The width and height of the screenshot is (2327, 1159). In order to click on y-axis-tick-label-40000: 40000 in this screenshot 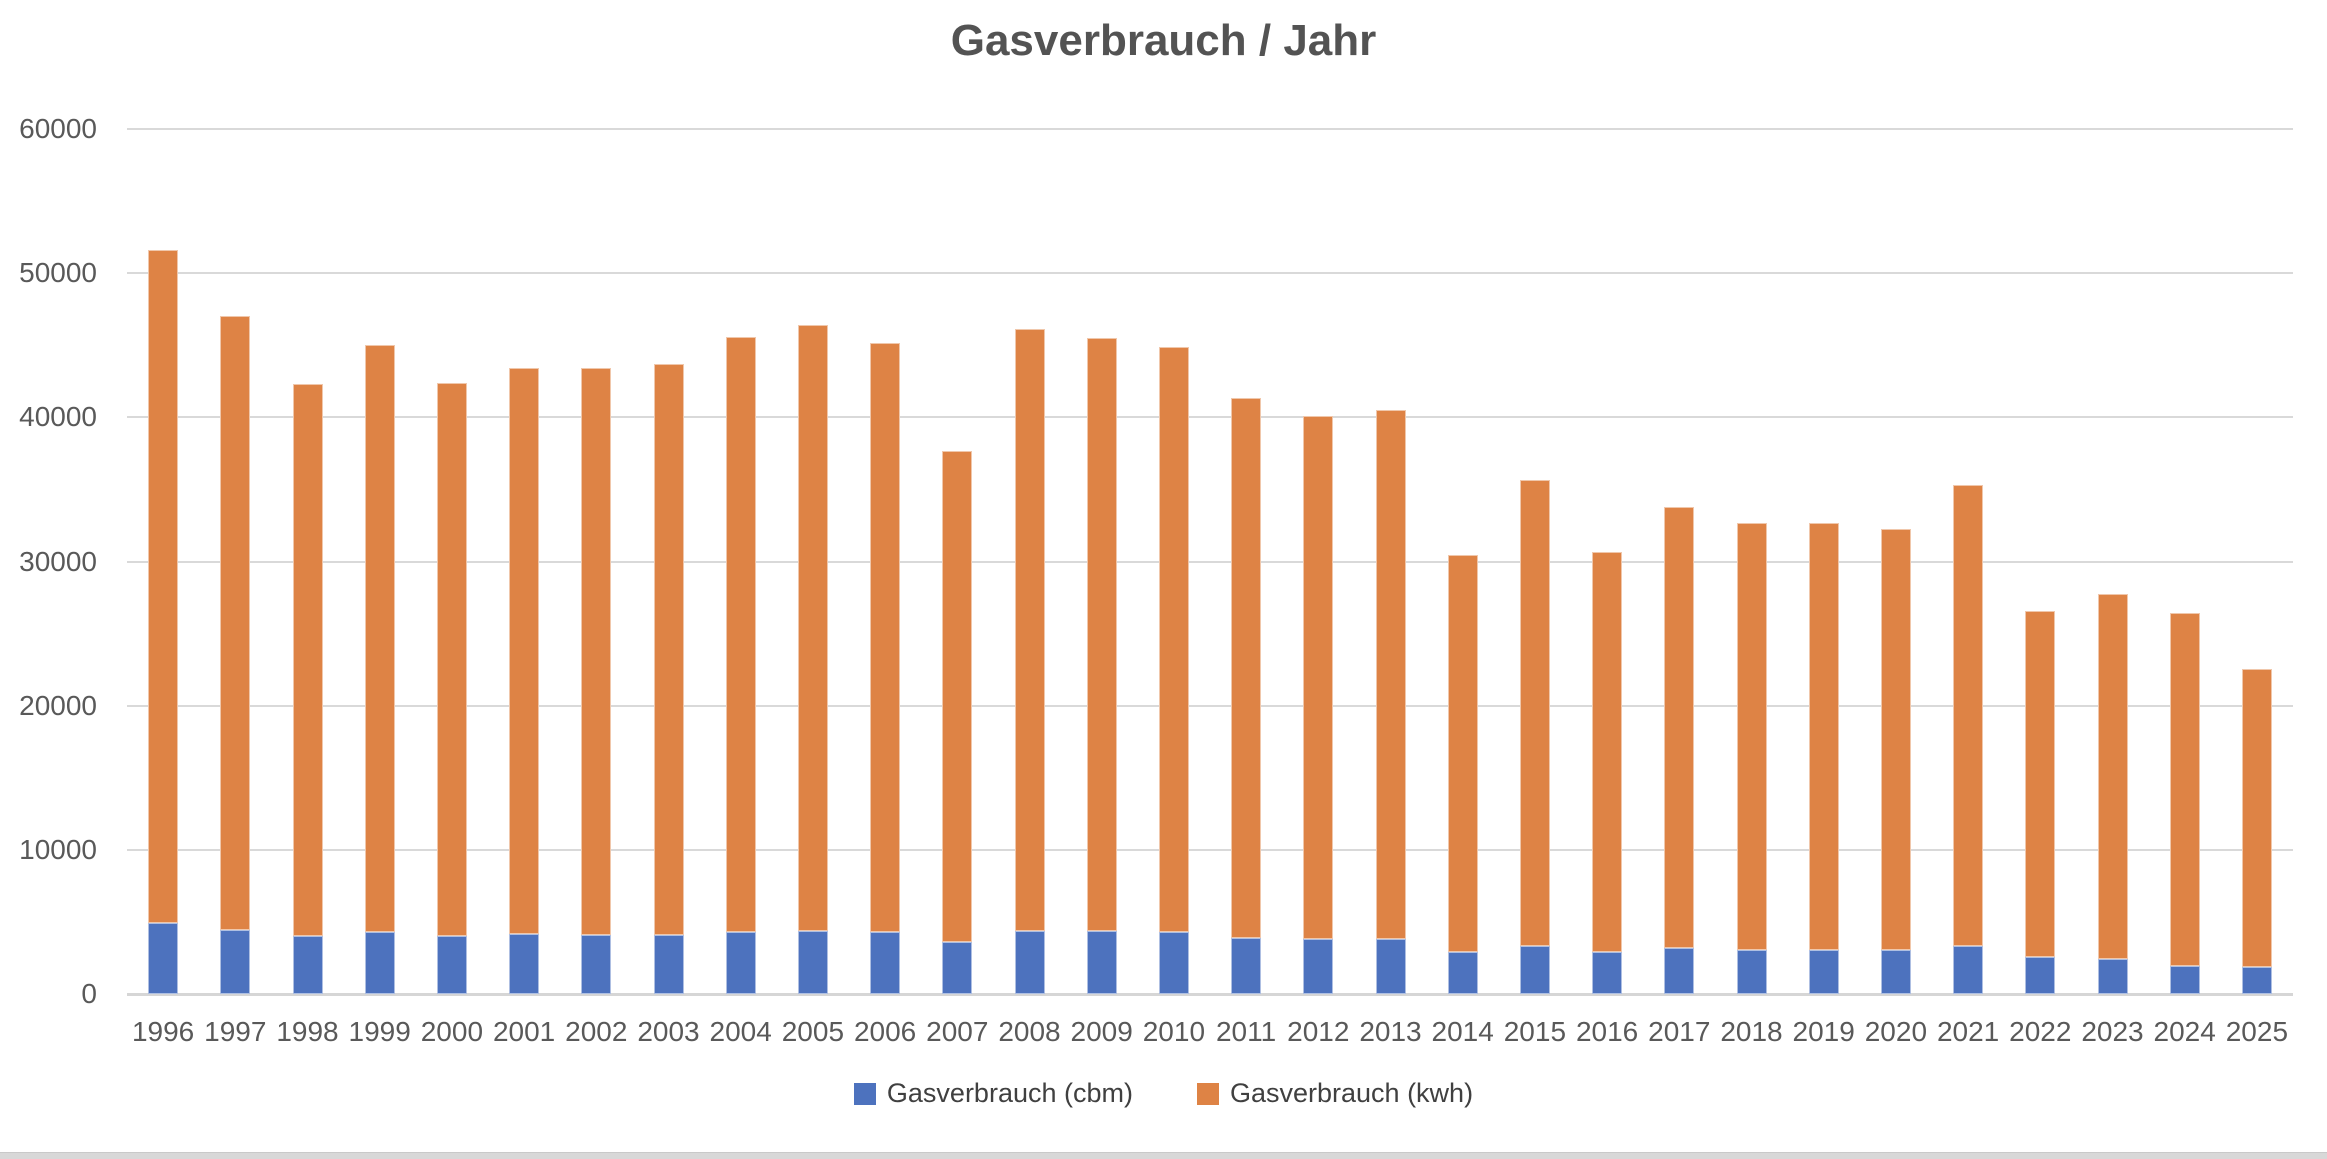, I will do `click(58, 417)`.